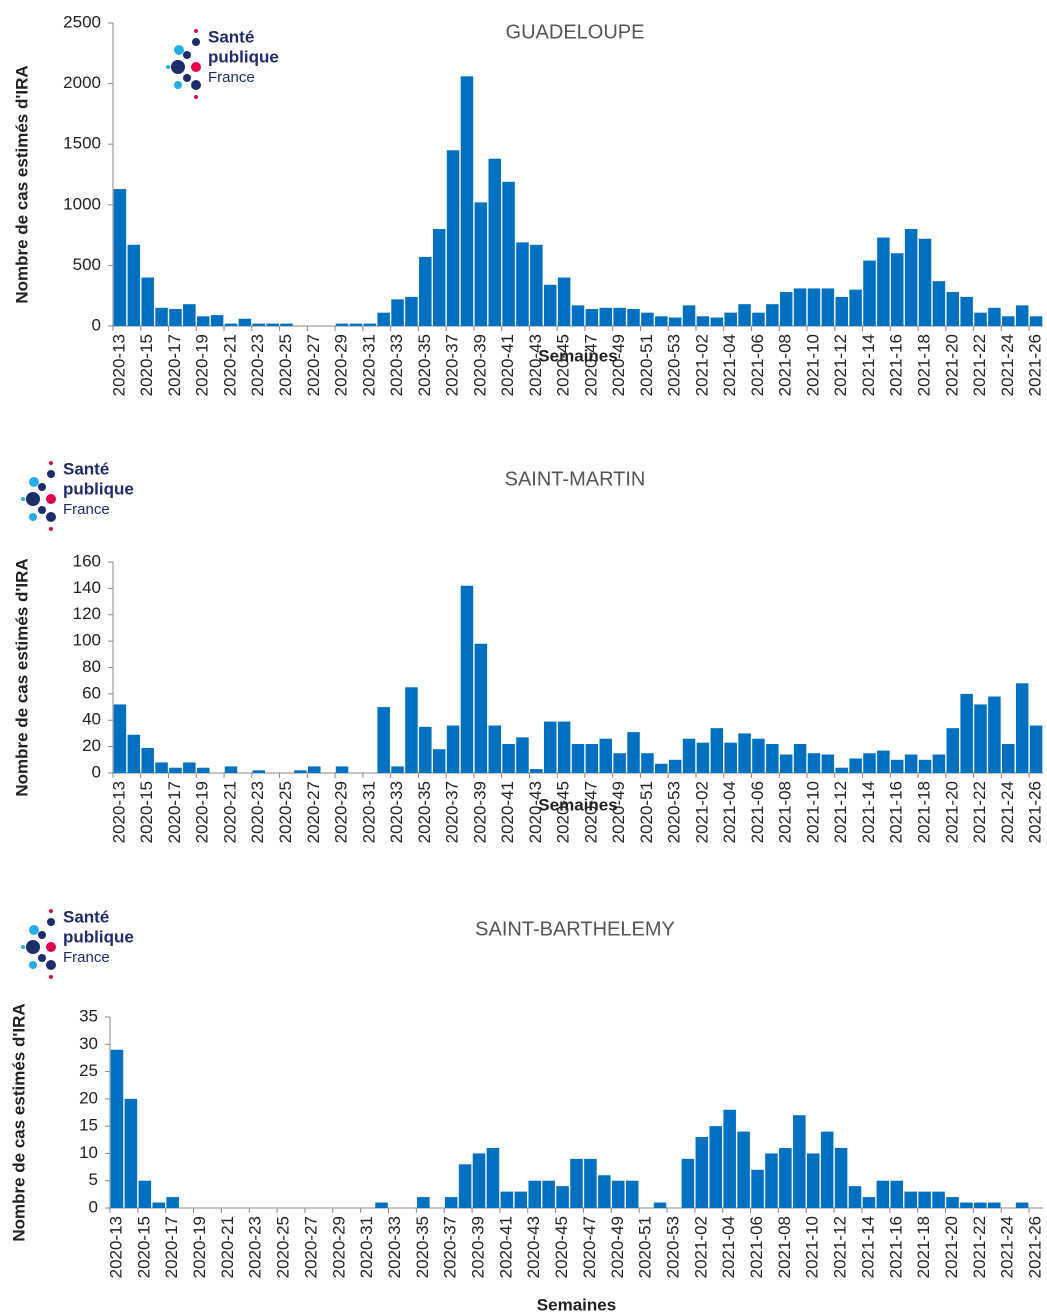 The width and height of the screenshot is (1047, 1314). I want to click on chart-title: SAINT-BARTHELEMY, so click(575, 929).